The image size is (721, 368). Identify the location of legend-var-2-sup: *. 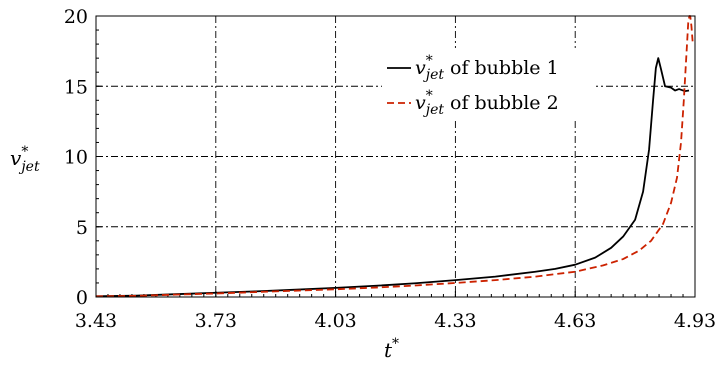
(429, 96).